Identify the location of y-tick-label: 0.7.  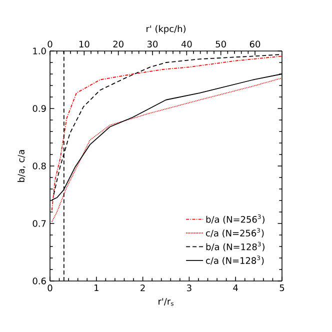
(39, 223).